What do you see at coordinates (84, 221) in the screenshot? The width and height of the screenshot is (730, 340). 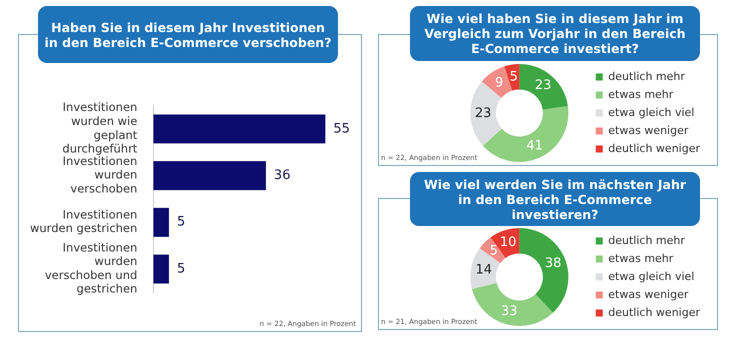 I see `y-tick-label: Investitionen wurden gestrichen` at bounding box center [84, 221].